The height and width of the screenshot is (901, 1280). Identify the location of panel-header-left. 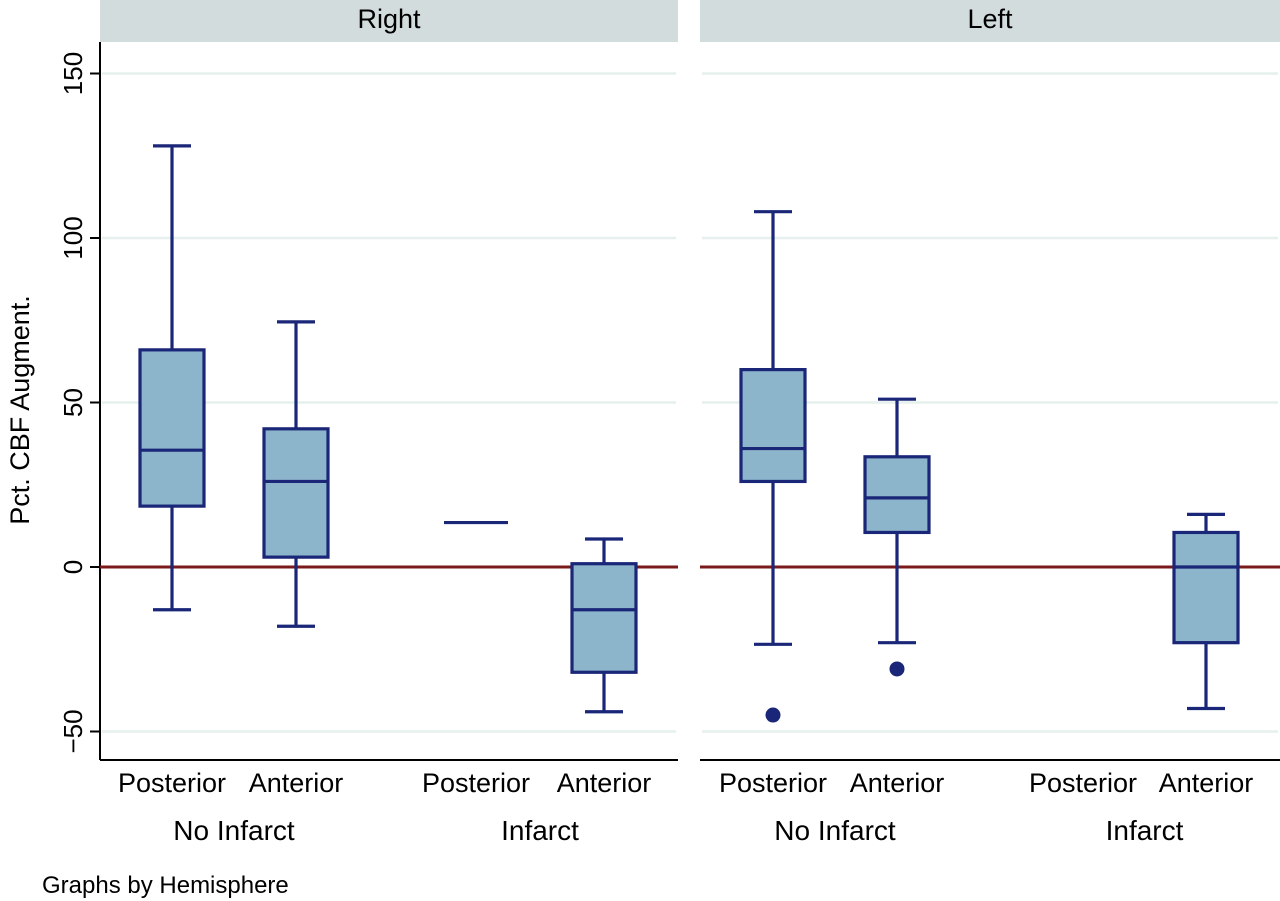
(990, 21).